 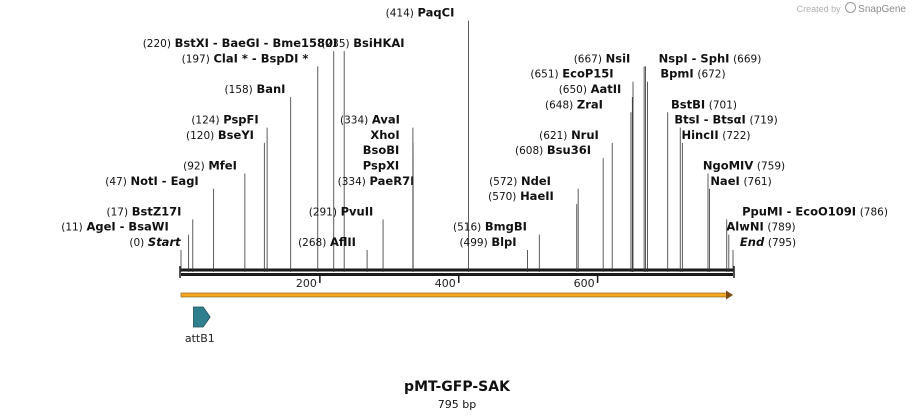 I want to click on site-label: (414) PaqCI, so click(x=420, y=13).